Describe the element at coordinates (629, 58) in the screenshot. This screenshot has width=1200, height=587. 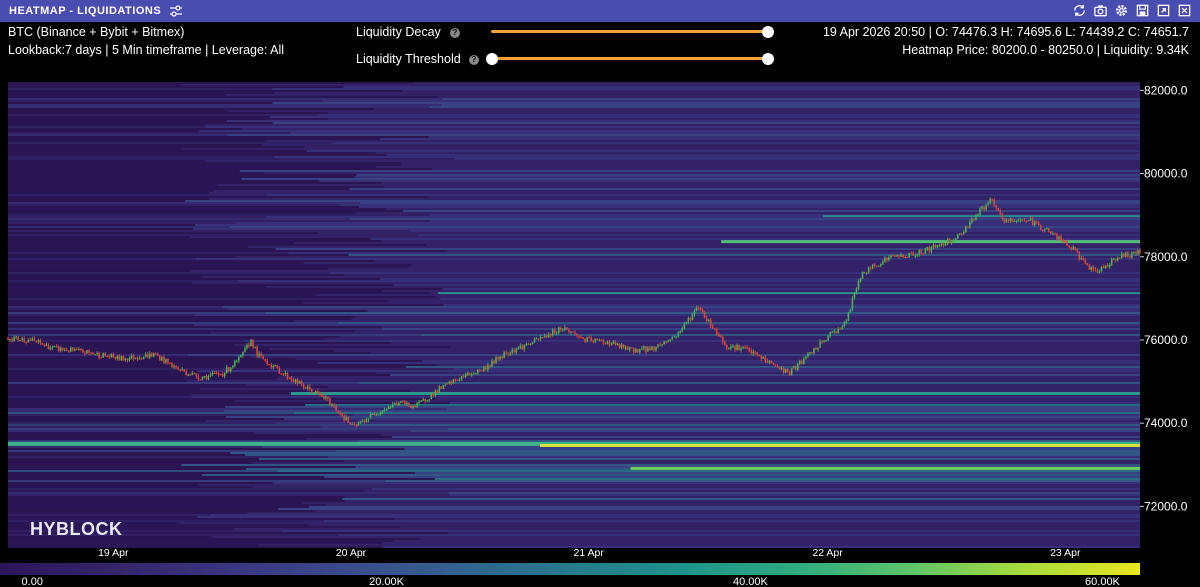
I see `liquidity-threshold-track` at that location.